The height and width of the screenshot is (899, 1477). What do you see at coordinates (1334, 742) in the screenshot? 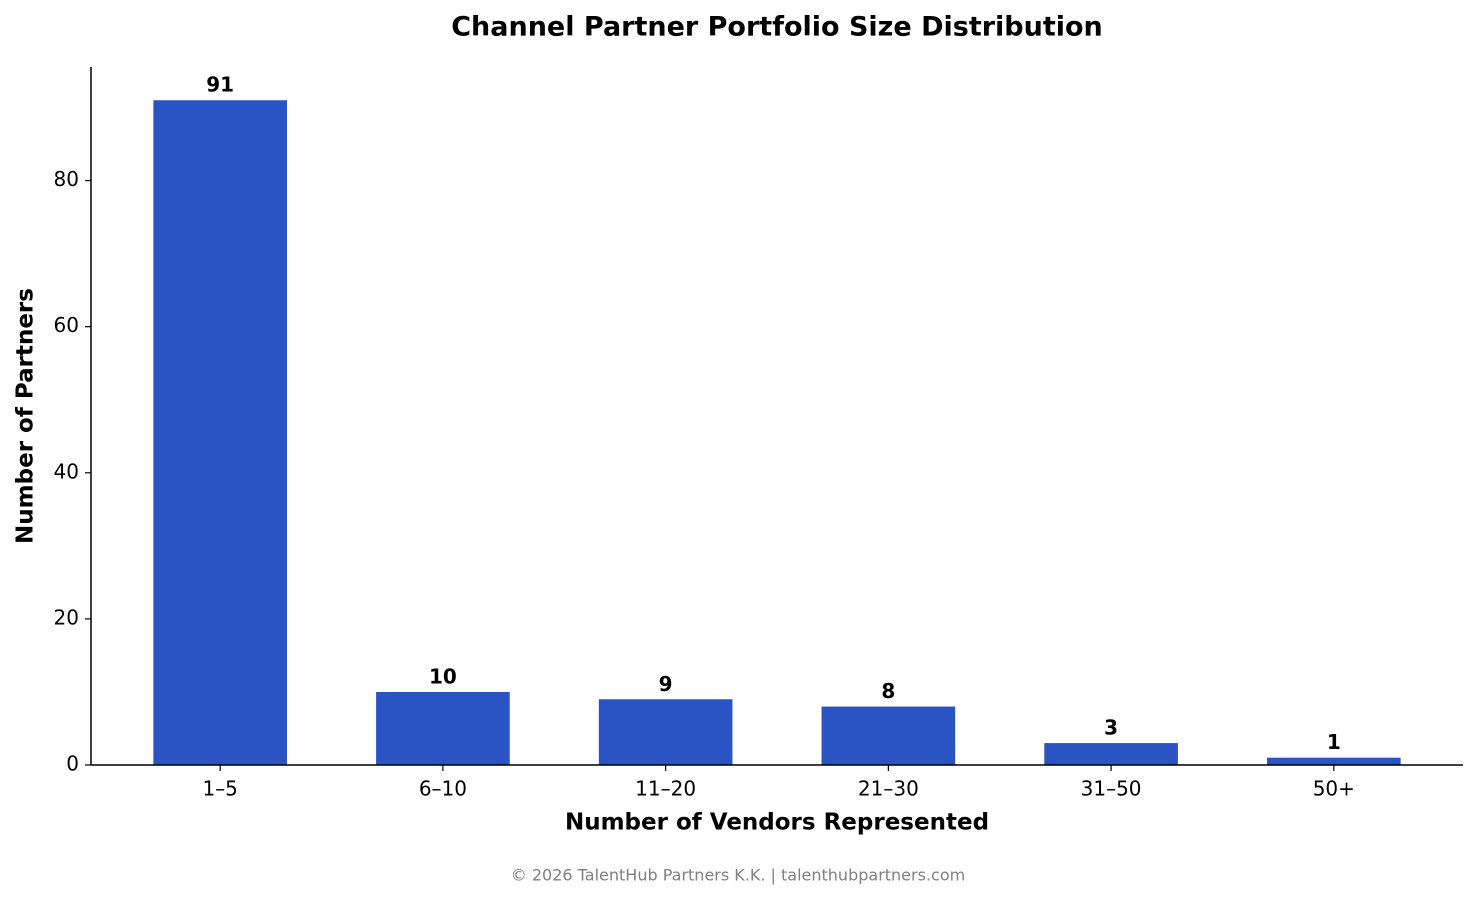
I see `value-label: 1` at bounding box center [1334, 742].